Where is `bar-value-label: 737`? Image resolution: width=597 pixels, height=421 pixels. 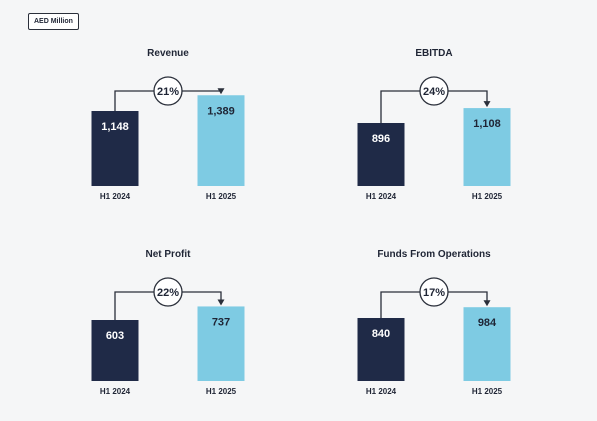 bar-value-label: 737 is located at coordinates (221, 322).